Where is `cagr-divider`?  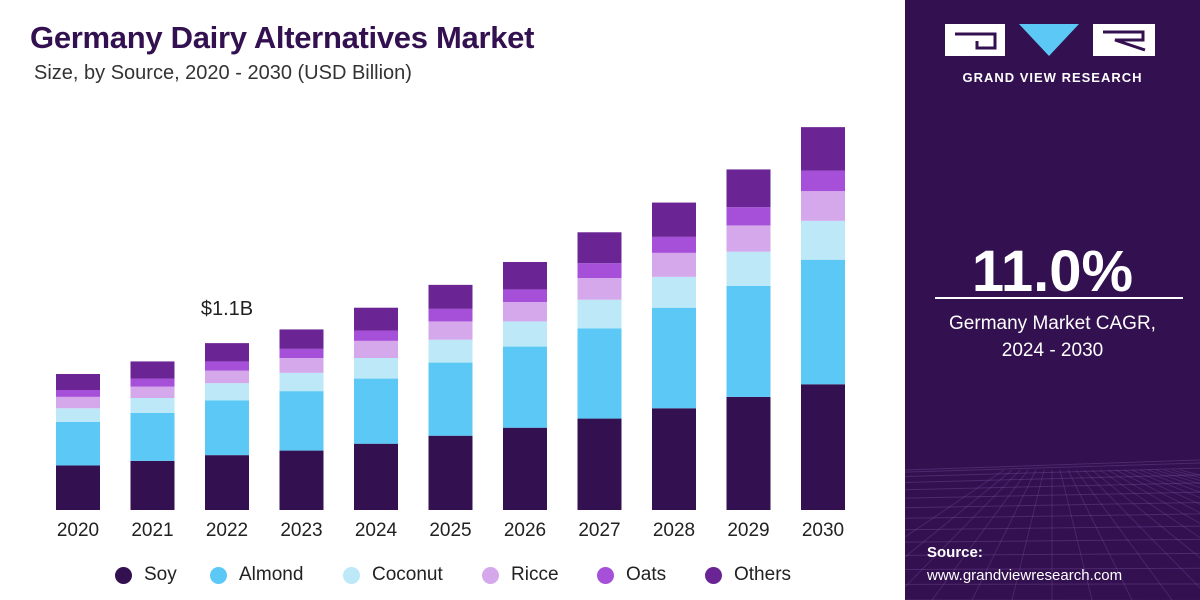 cagr-divider is located at coordinates (1059, 298).